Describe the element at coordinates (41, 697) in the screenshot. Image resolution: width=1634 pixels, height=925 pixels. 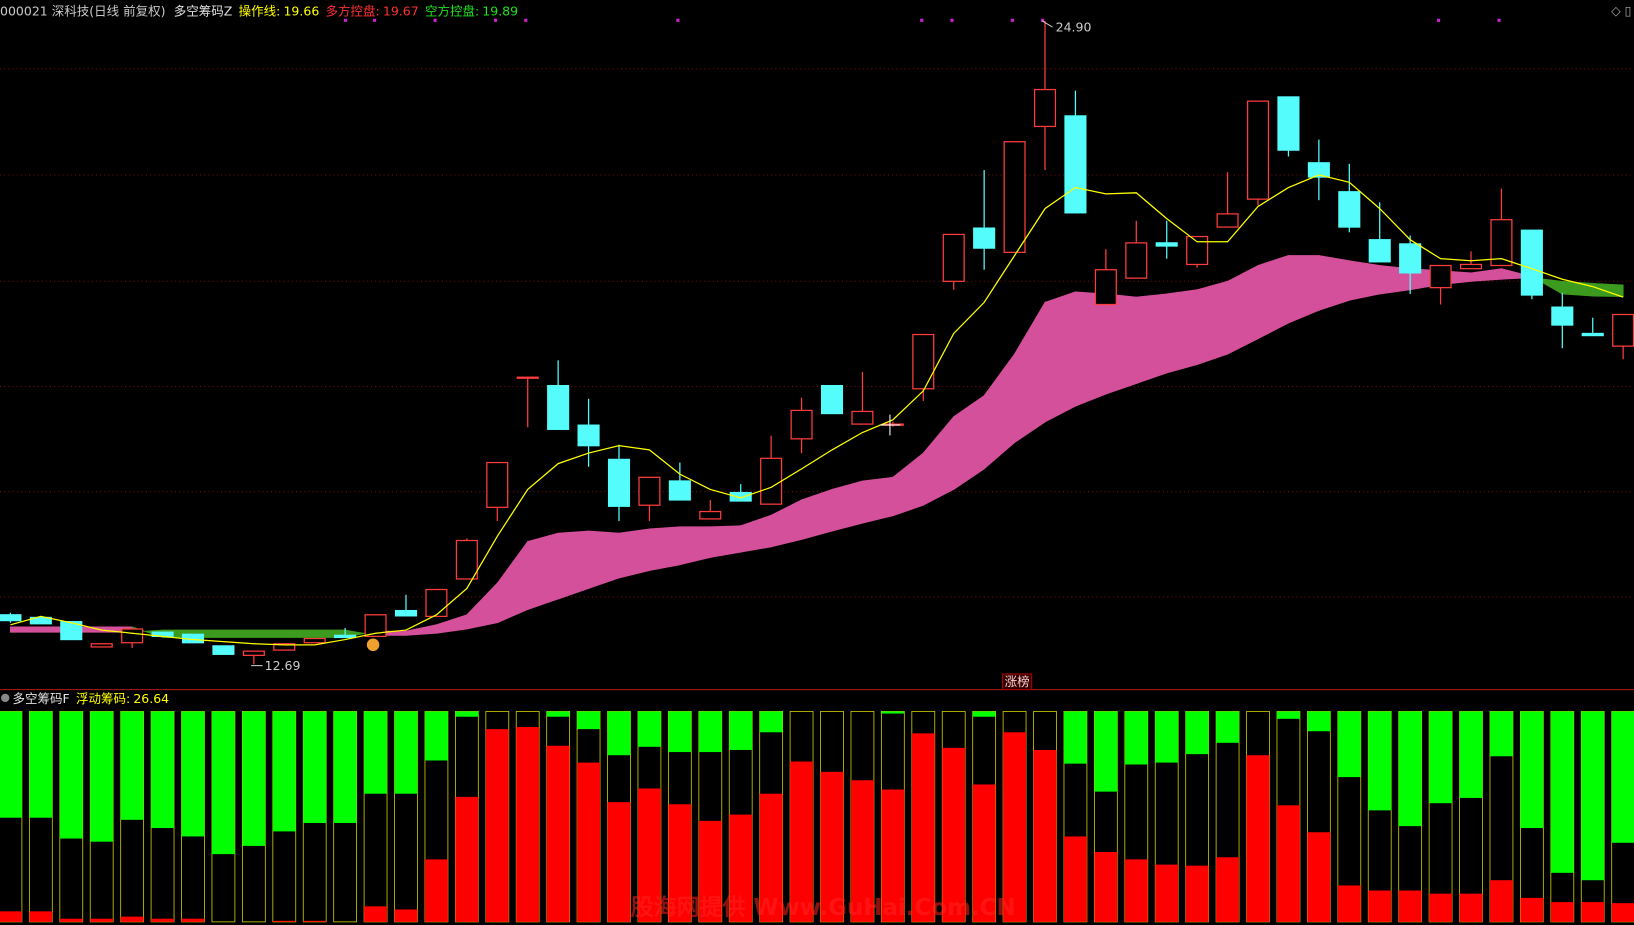
I see `panel-title: 多空筹码F` at that location.